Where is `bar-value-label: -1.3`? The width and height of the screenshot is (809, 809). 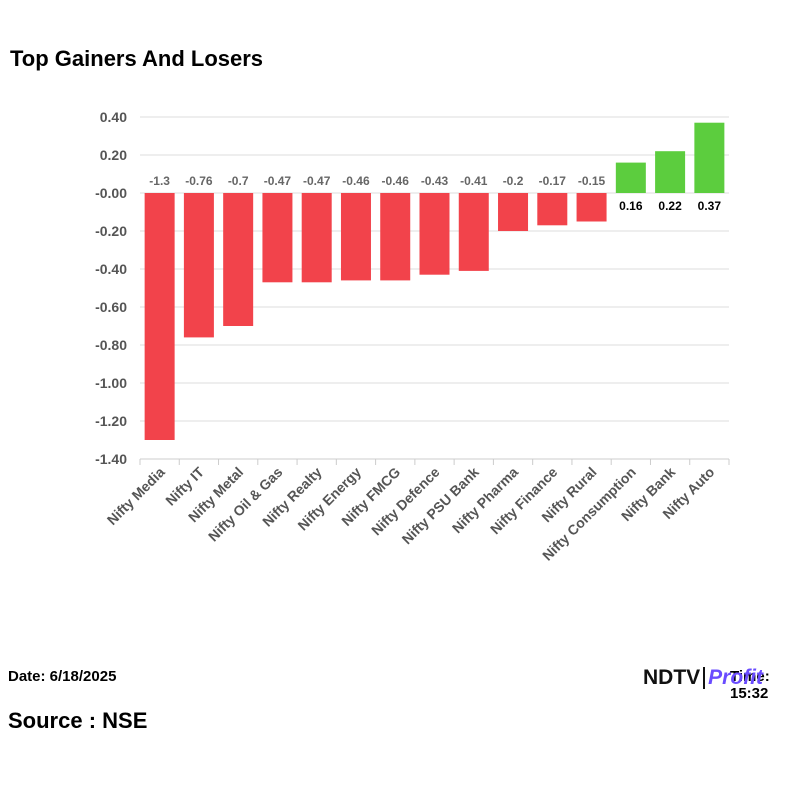
bar-value-label: -1.3 is located at coordinates (159, 181).